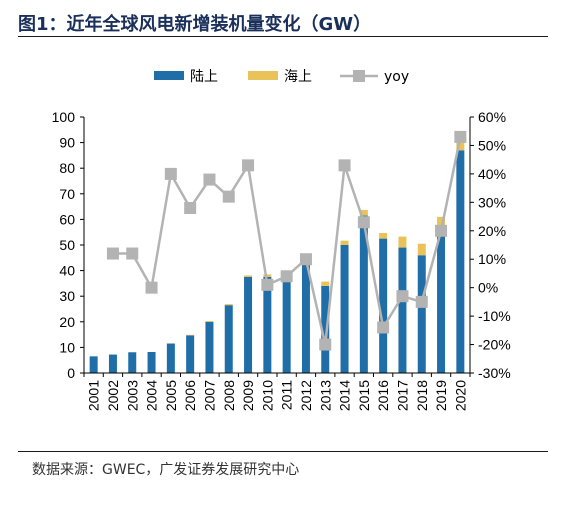 The image size is (562, 506). Describe the element at coordinates (492, 145) in the screenshot. I see `right-tick-label: 50%` at that location.